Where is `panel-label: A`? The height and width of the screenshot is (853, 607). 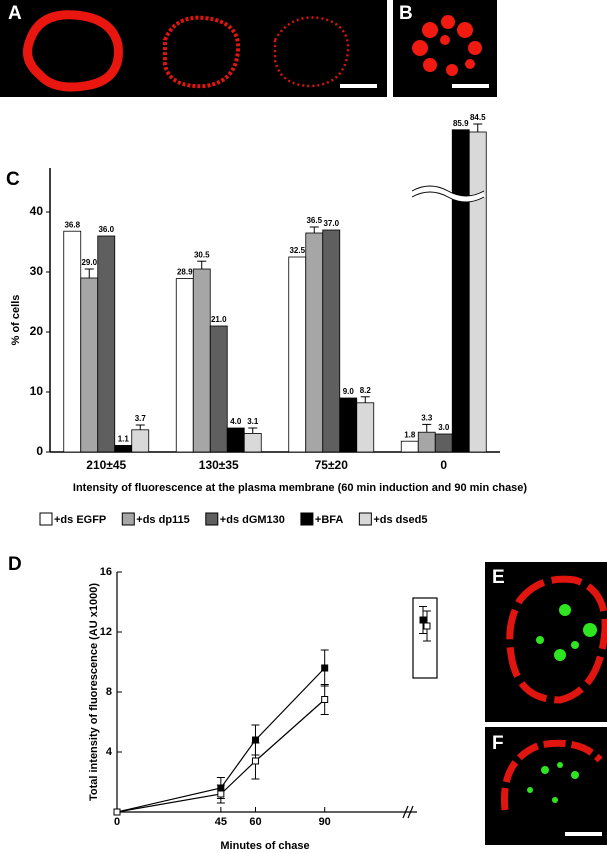 panel-label: A is located at coordinates (15, 13).